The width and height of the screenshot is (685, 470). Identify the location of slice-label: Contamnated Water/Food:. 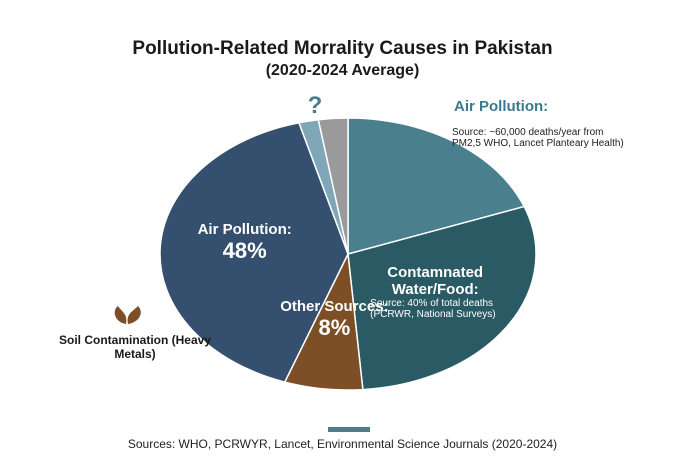
(435, 281).